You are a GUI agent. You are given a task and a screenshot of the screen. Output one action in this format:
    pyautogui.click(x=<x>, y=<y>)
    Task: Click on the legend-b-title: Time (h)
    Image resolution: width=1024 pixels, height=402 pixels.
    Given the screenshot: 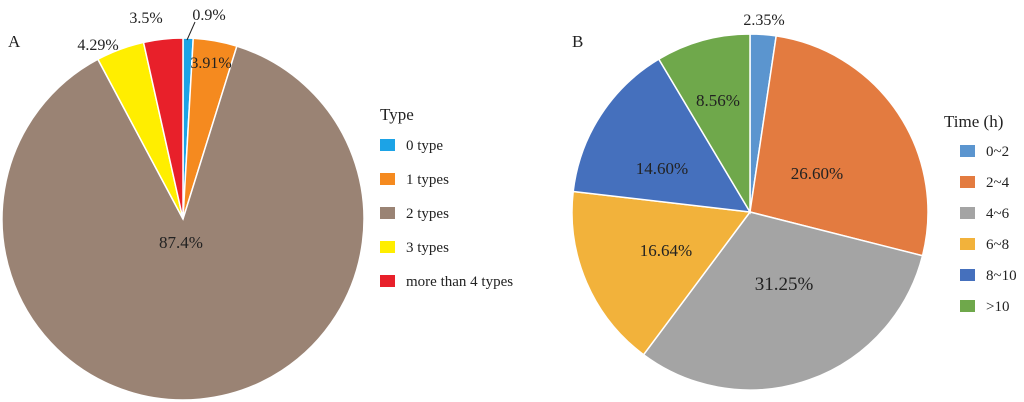 What is the action you would take?
    pyautogui.click(x=973, y=121)
    